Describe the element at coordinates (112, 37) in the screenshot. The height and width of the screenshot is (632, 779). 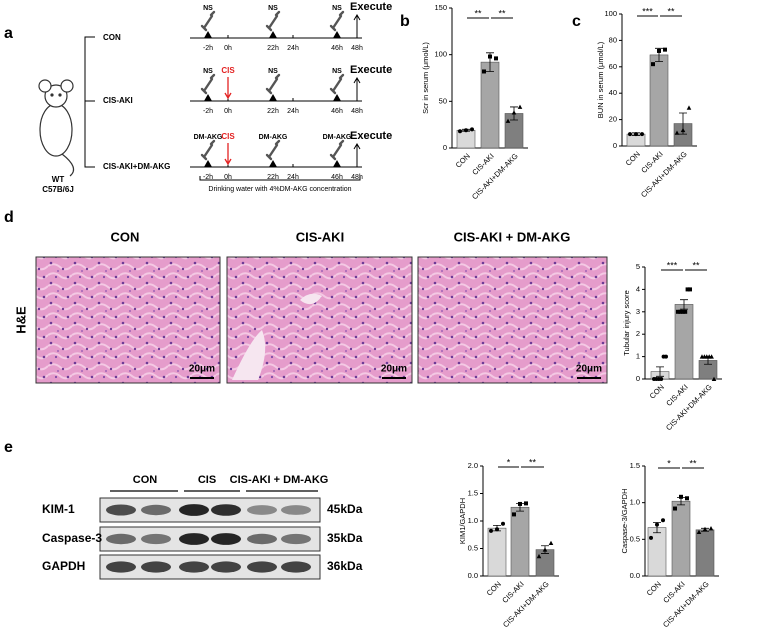
I see `group-name: CON` at that location.